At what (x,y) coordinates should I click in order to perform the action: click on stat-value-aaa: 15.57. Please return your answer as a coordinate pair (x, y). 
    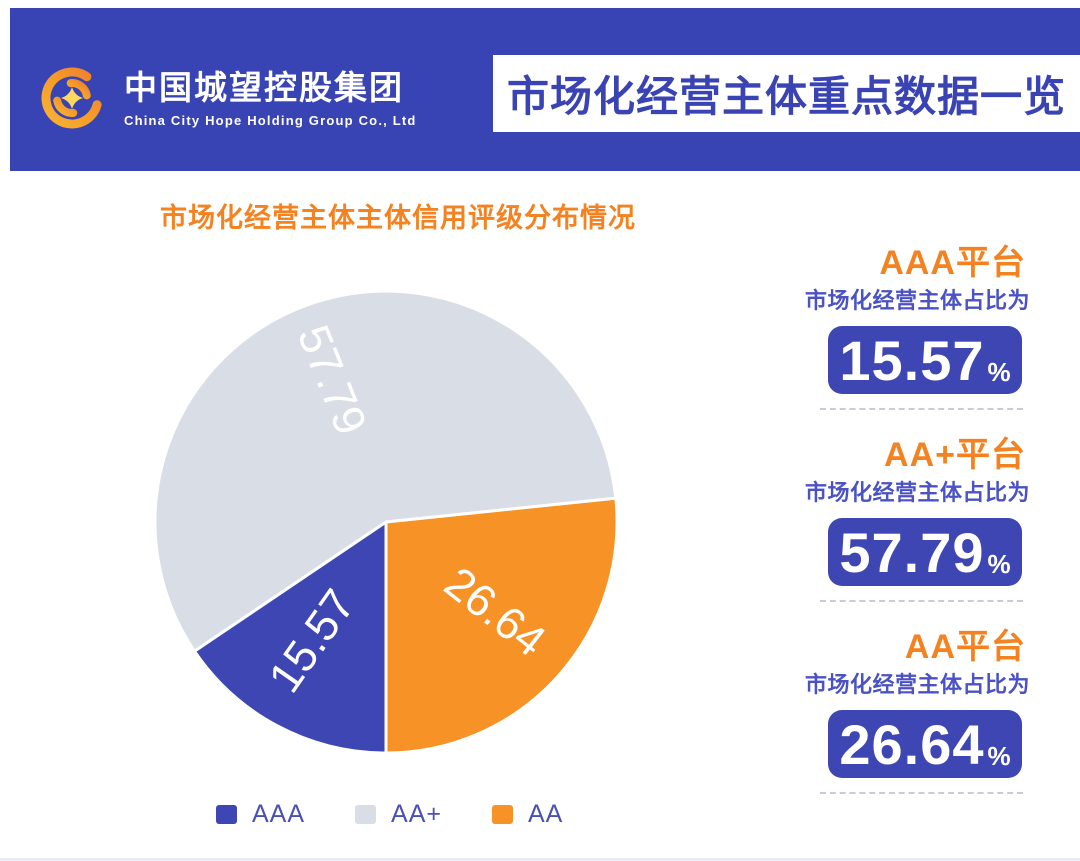
    Looking at the image, I should click on (912, 360).